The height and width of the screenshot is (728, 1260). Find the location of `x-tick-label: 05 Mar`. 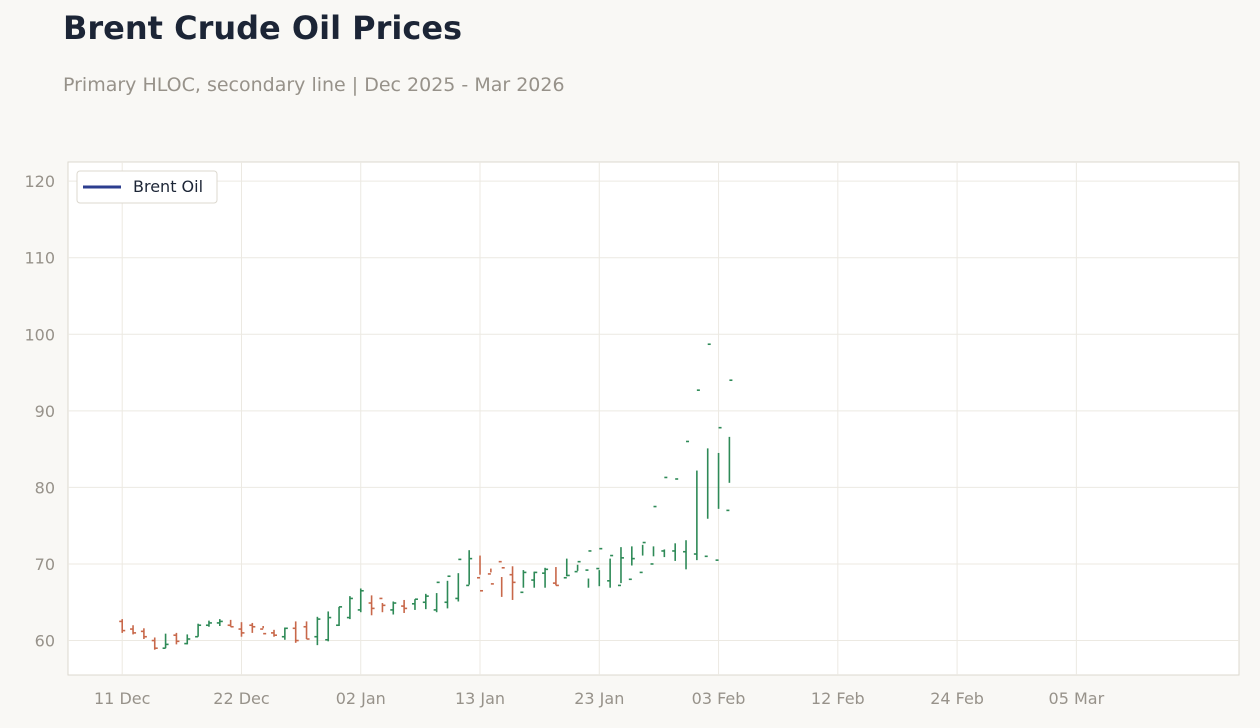

x-tick-label: 05 Mar is located at coordinates (1077, 698).